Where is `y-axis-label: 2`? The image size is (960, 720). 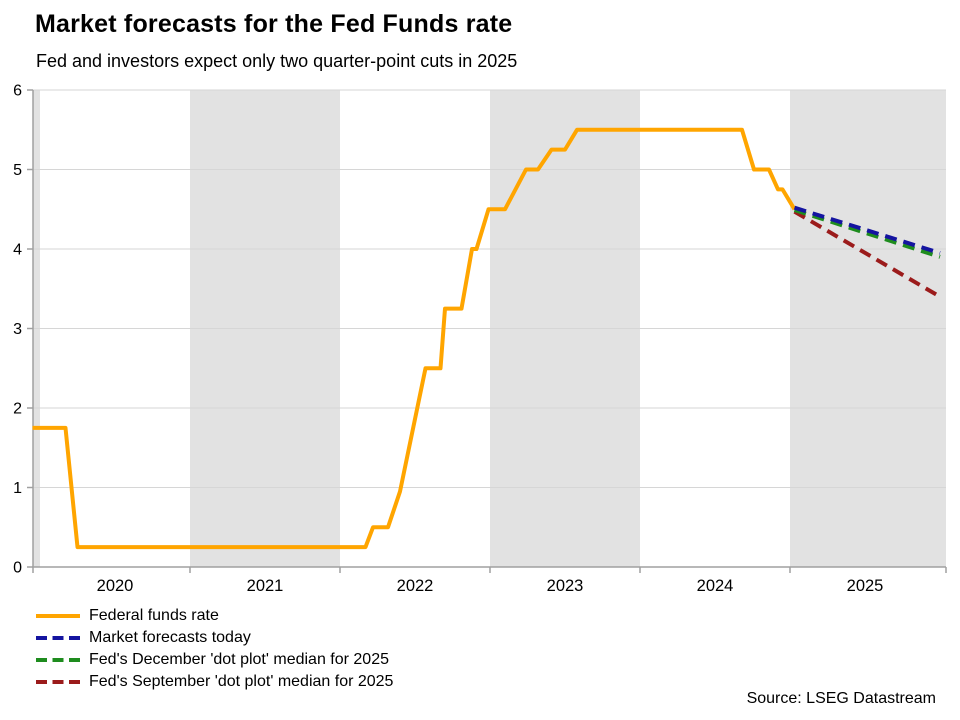 y-axis-label: 2 is located at coordinates (17, 409).